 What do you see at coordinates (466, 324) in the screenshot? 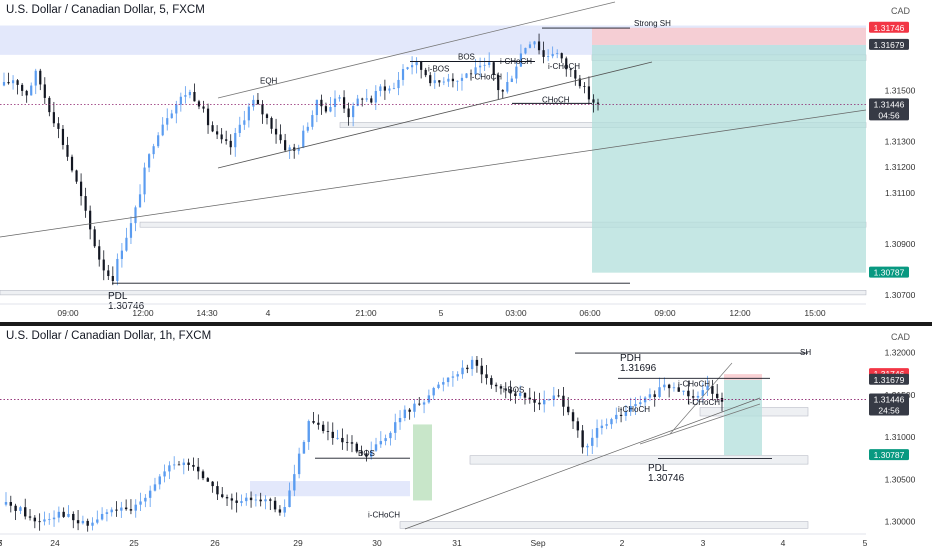
I see `pane-divider` at bounding box center [466, 324].